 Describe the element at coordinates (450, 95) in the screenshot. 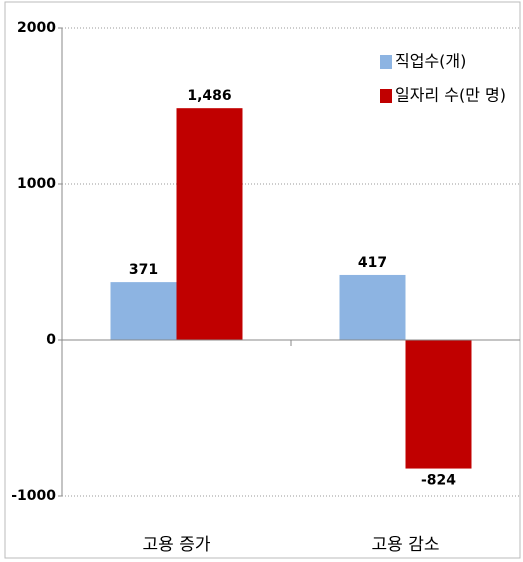

I see `legend-label: 일자리 수(만 명)` at that location.